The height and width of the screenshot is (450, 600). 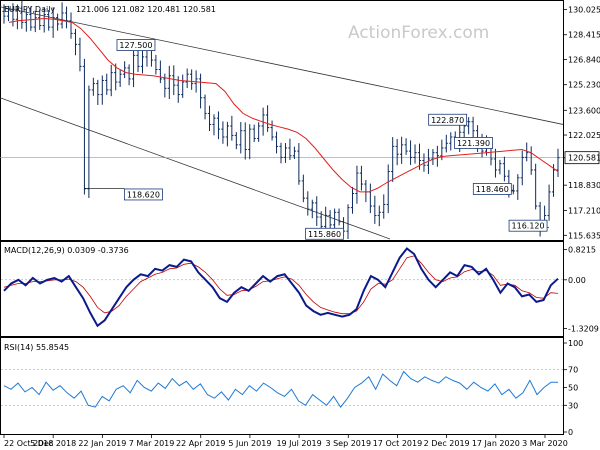 I want to click on price-y-tick-label: 123.600, so click(x=584, y=110).